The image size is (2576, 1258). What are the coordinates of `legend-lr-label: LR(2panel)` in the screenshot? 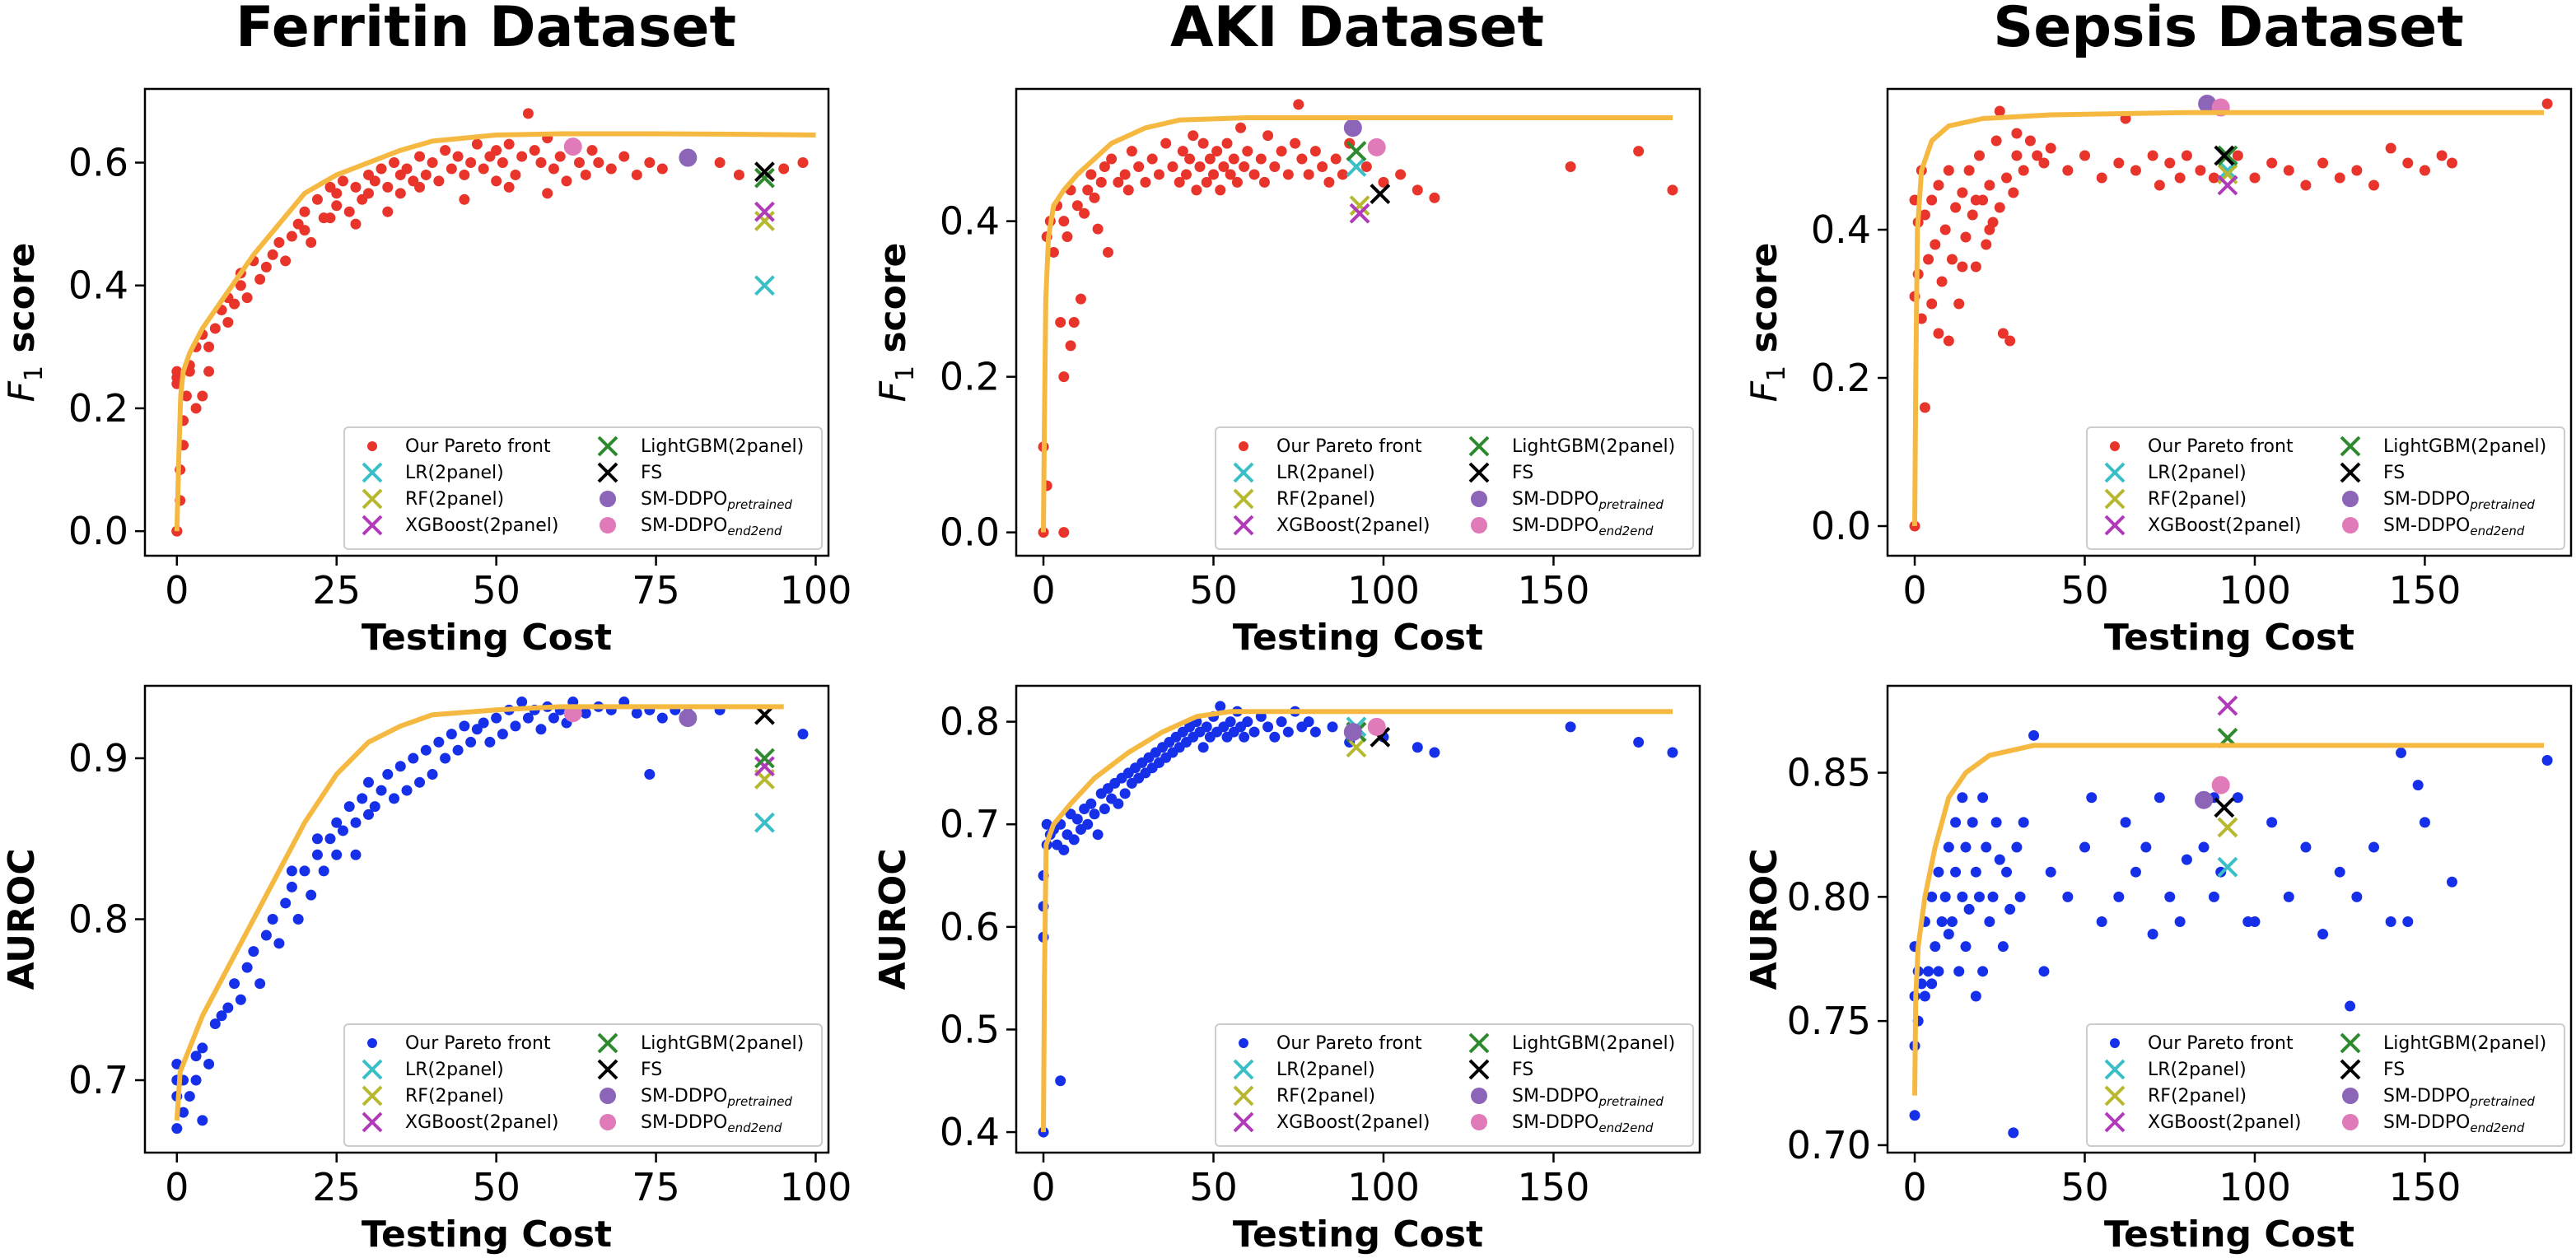 It's located at (1325, 473).